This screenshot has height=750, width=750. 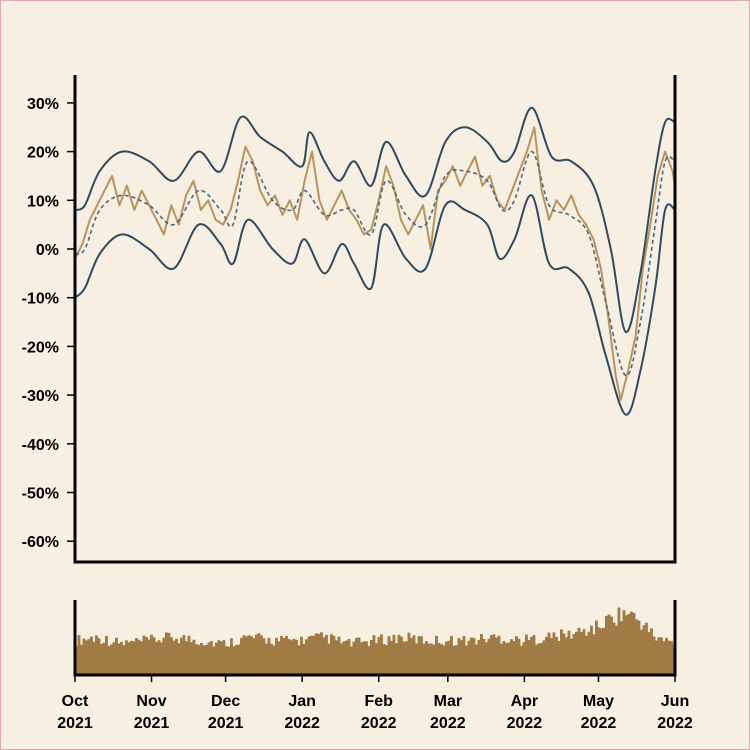 What do you see at coordinates (375, 641) in the screenshot?
I see `volume-plot` at bounding box center [375, 641].